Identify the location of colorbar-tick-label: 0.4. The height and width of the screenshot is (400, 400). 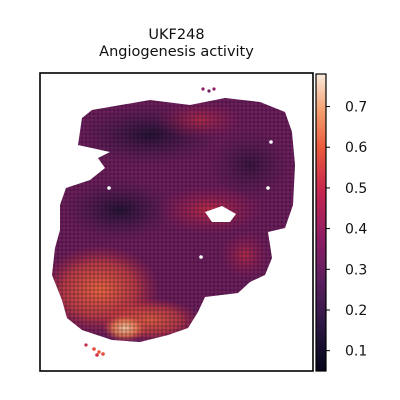
(356, 230).